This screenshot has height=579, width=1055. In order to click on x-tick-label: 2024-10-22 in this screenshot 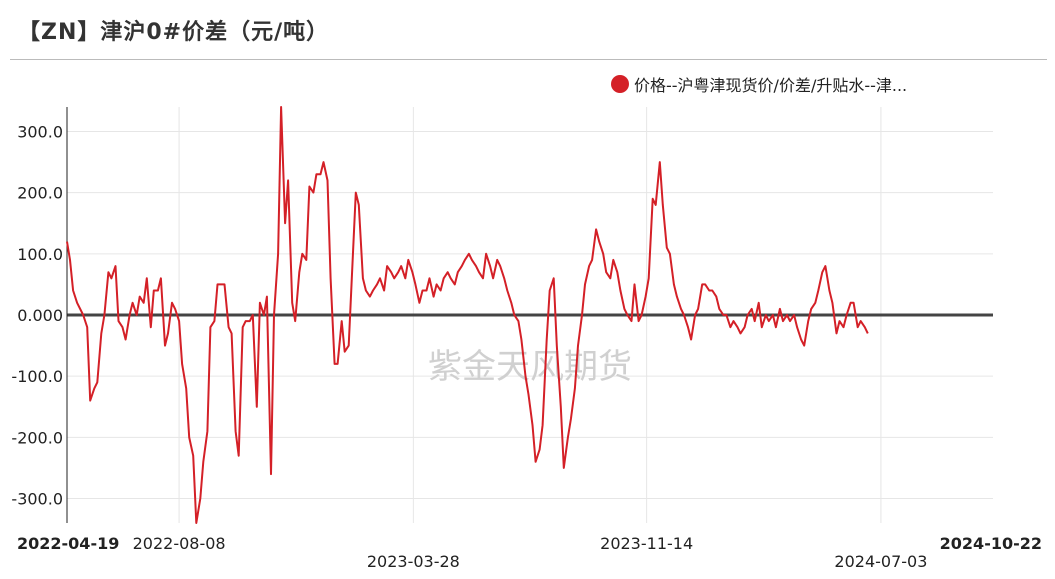, I will do `click(991, 543)`.